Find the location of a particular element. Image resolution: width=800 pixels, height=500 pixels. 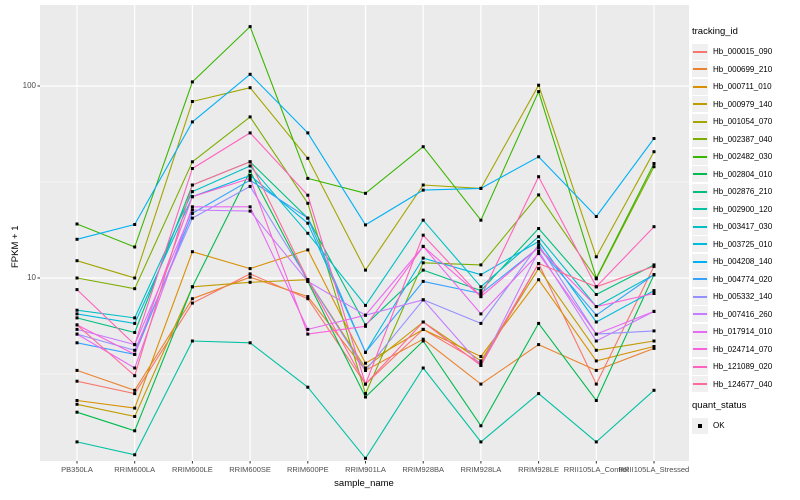

legend-item-label: Hb_002387_040 is located at coordinates (743, 139).